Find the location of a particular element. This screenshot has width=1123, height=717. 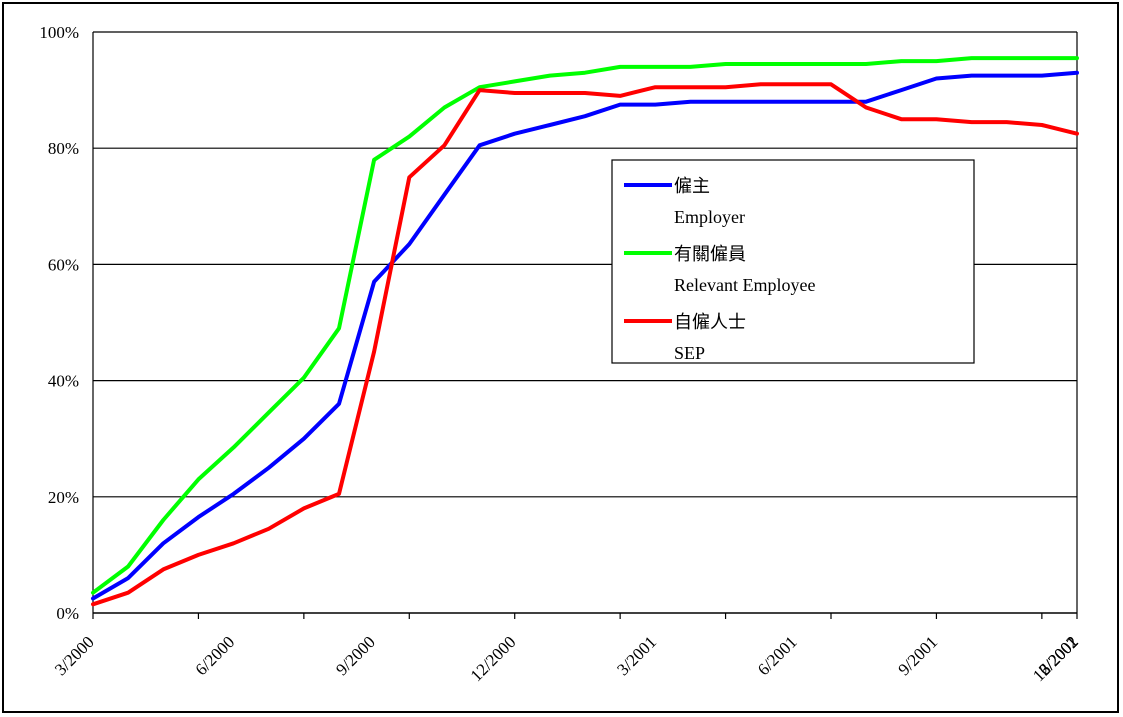

legend-label-en: SEP is located at coordinates (689, 353).